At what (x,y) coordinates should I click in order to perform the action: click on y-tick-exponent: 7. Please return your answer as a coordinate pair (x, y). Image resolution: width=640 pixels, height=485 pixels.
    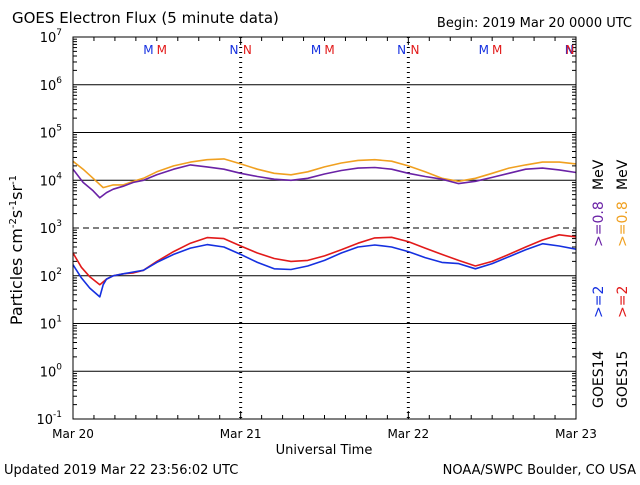
    Looking at the image, I should click on (59, 33).